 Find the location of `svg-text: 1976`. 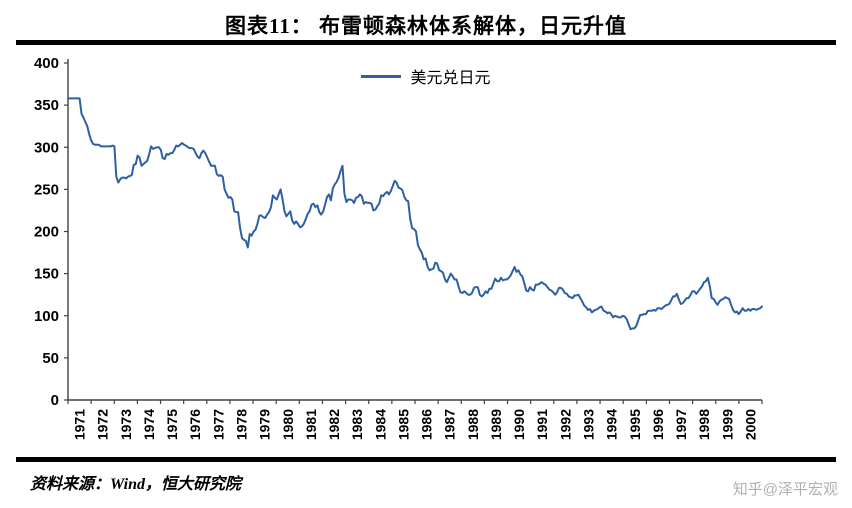

svg-text: 1976 is located at coordinates (195, 424).